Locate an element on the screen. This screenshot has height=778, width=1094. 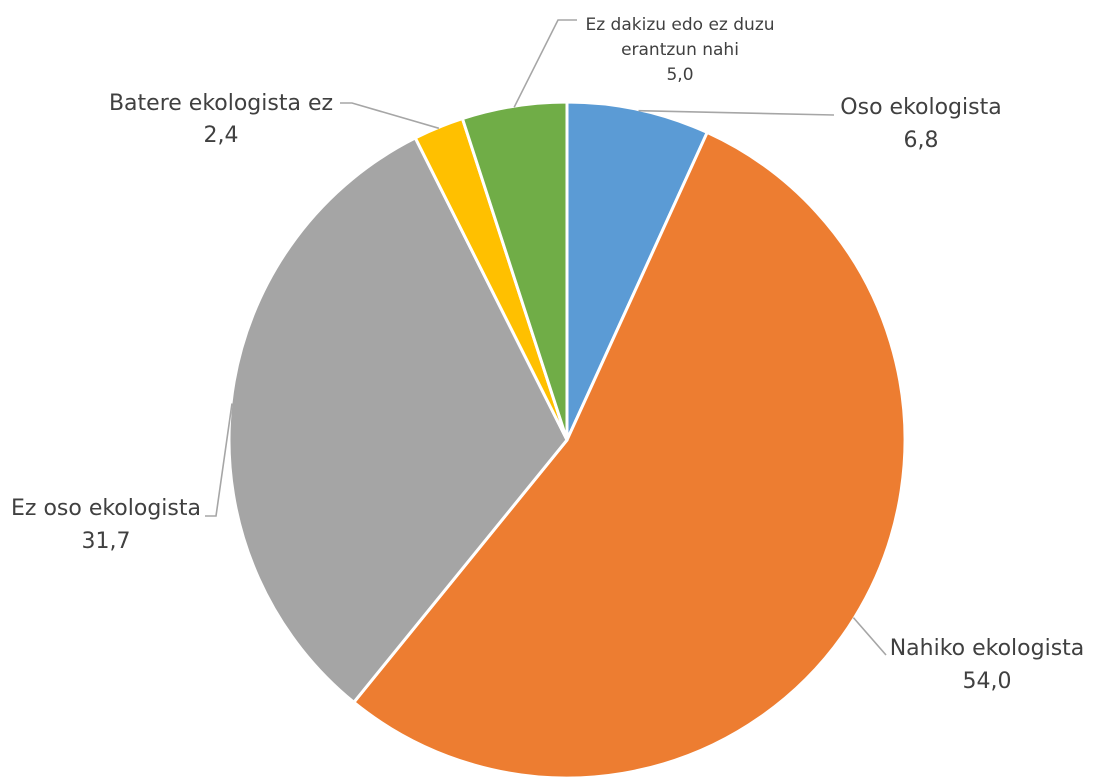
leader-ez-dakizu is located at coordinates (545, 63).